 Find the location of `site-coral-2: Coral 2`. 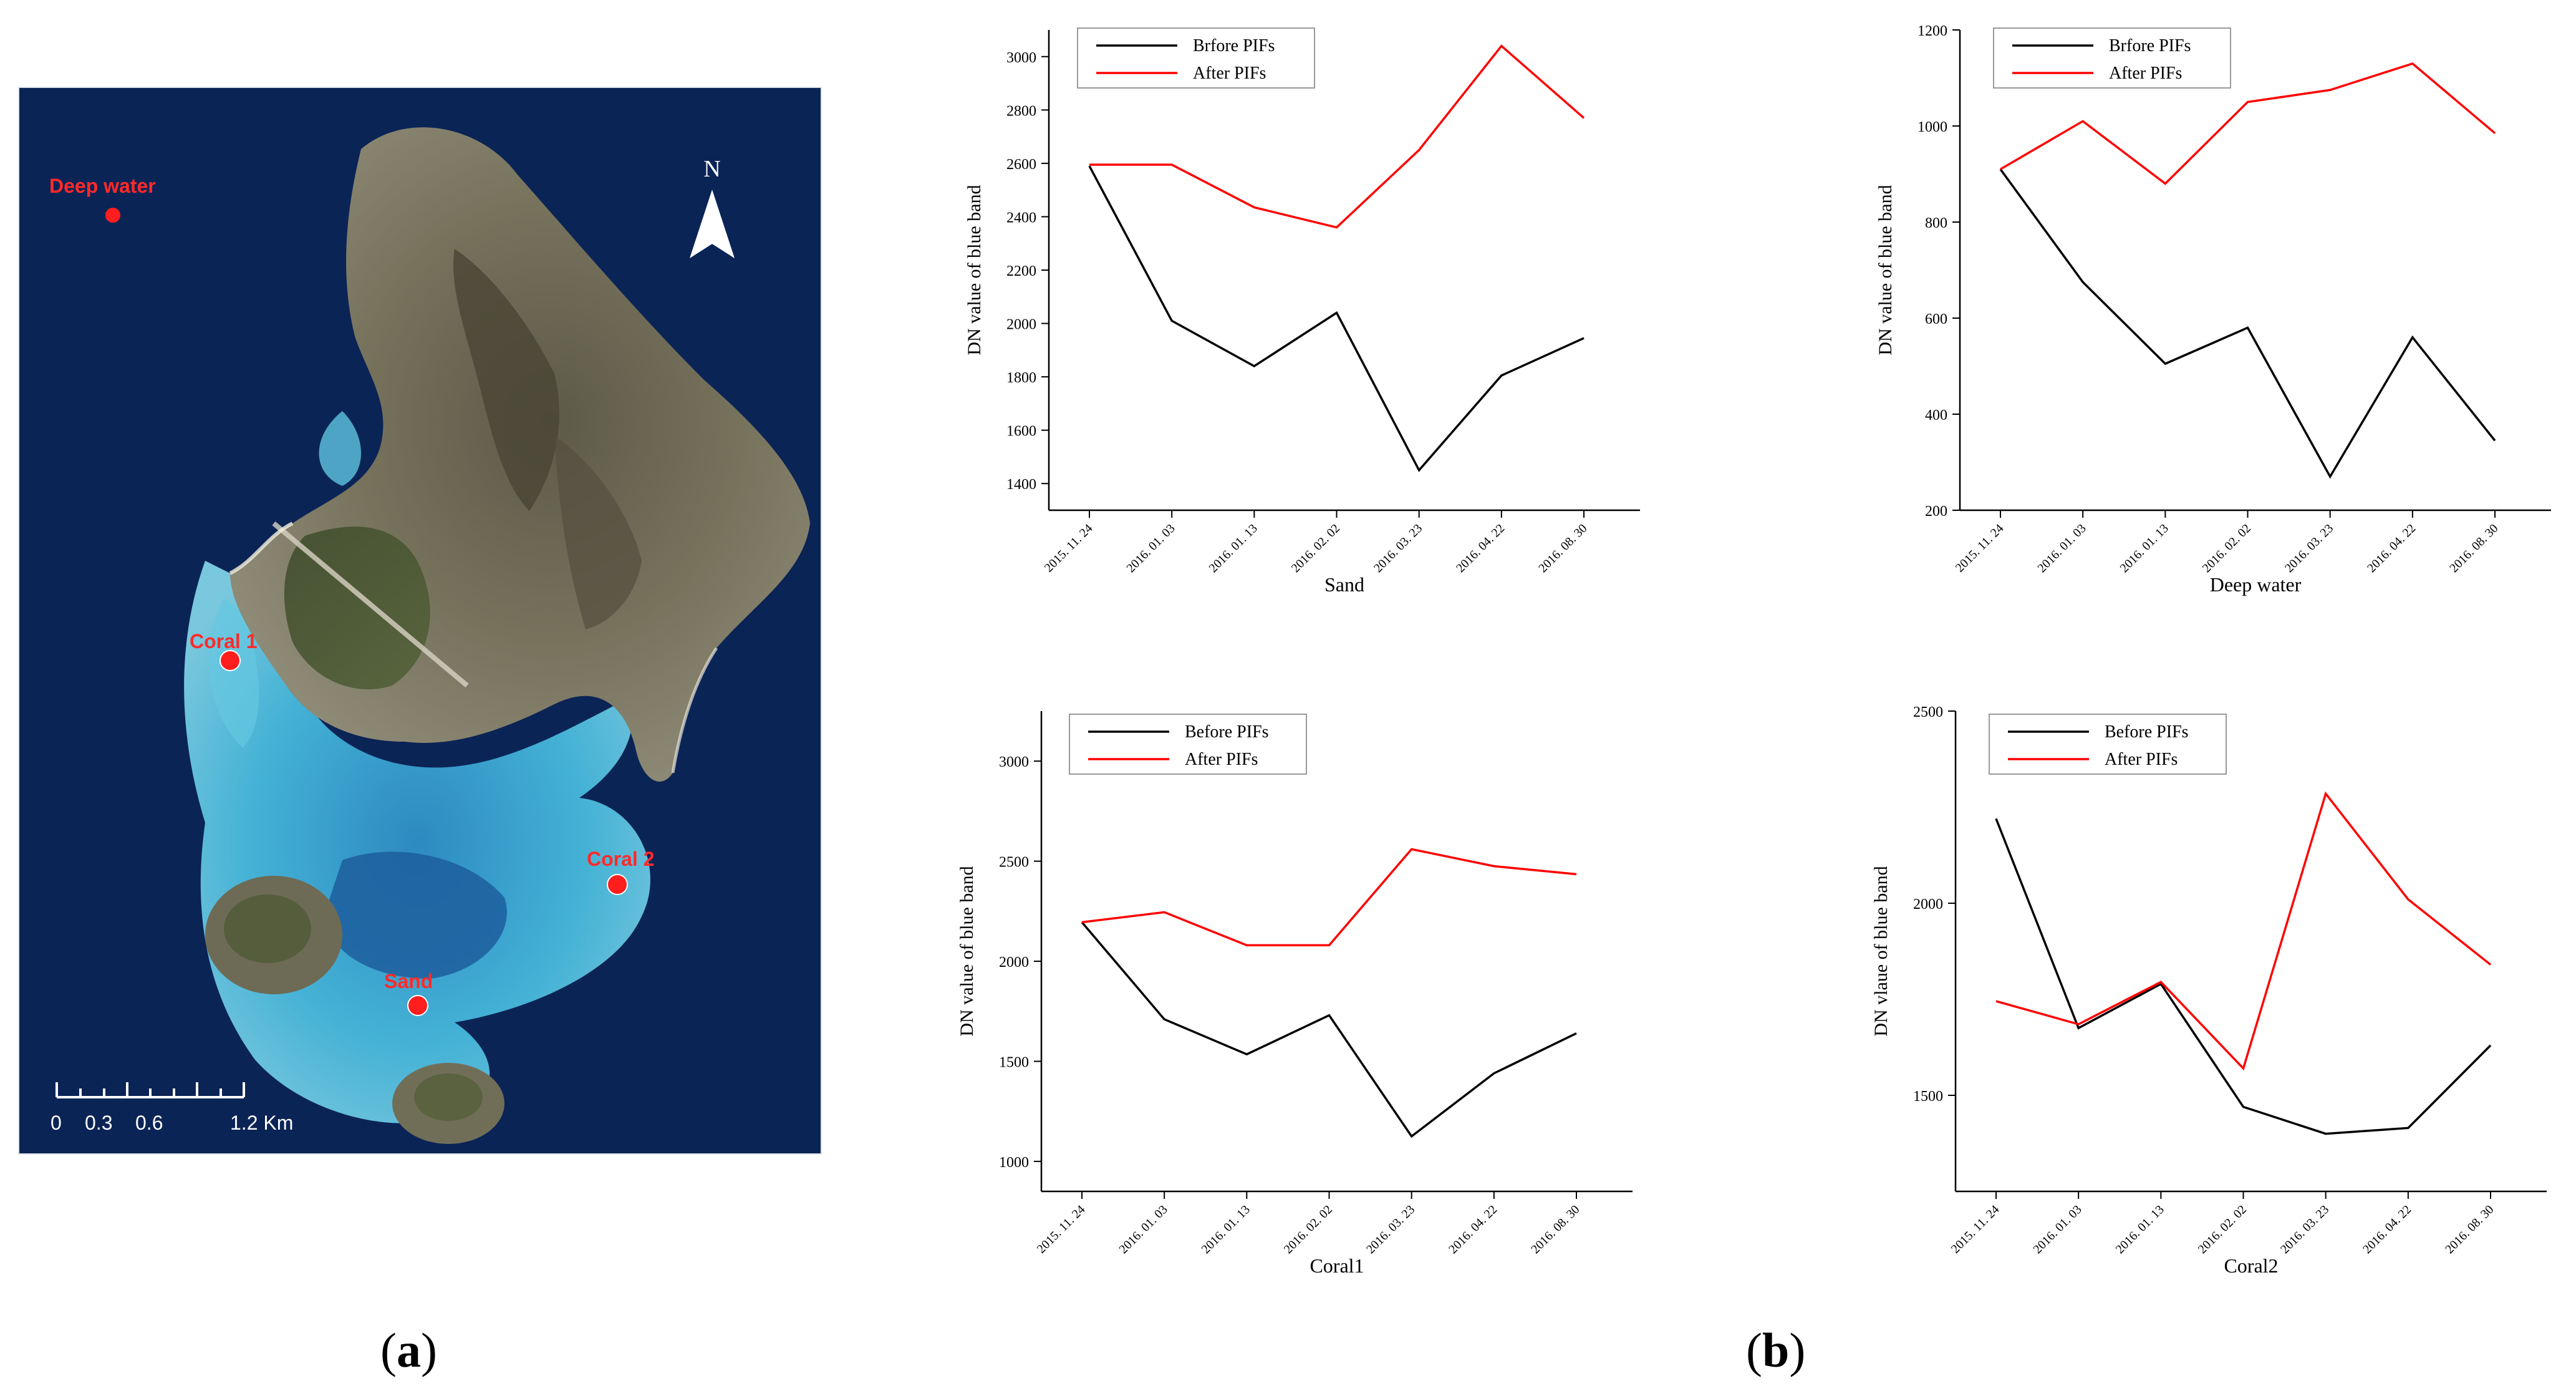

site-coral-2: Coral 2 is located at coordinates (620, 871).